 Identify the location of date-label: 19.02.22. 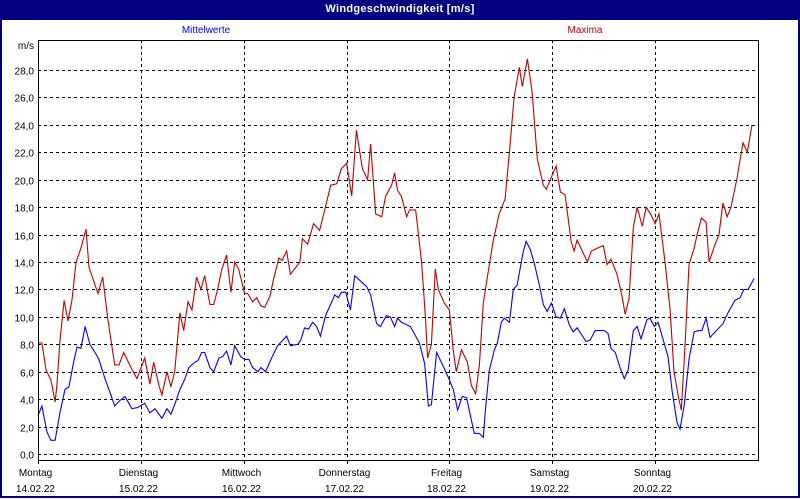
(549, 489).